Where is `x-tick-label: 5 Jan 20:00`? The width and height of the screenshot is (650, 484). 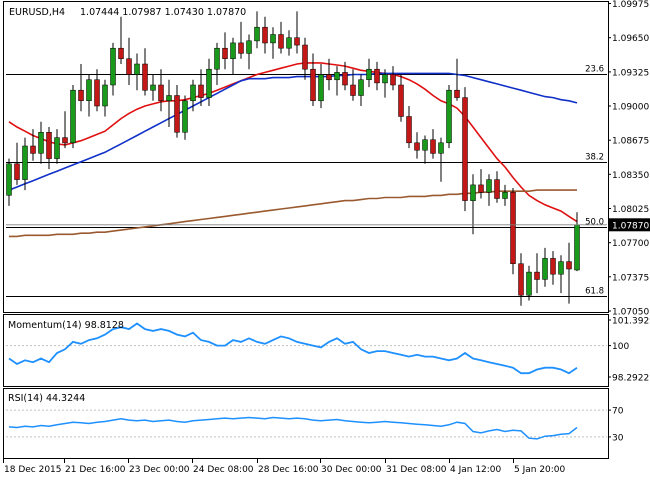
x-tick-label: 5 Jan 20:00 is located at coordinates (540, 470).